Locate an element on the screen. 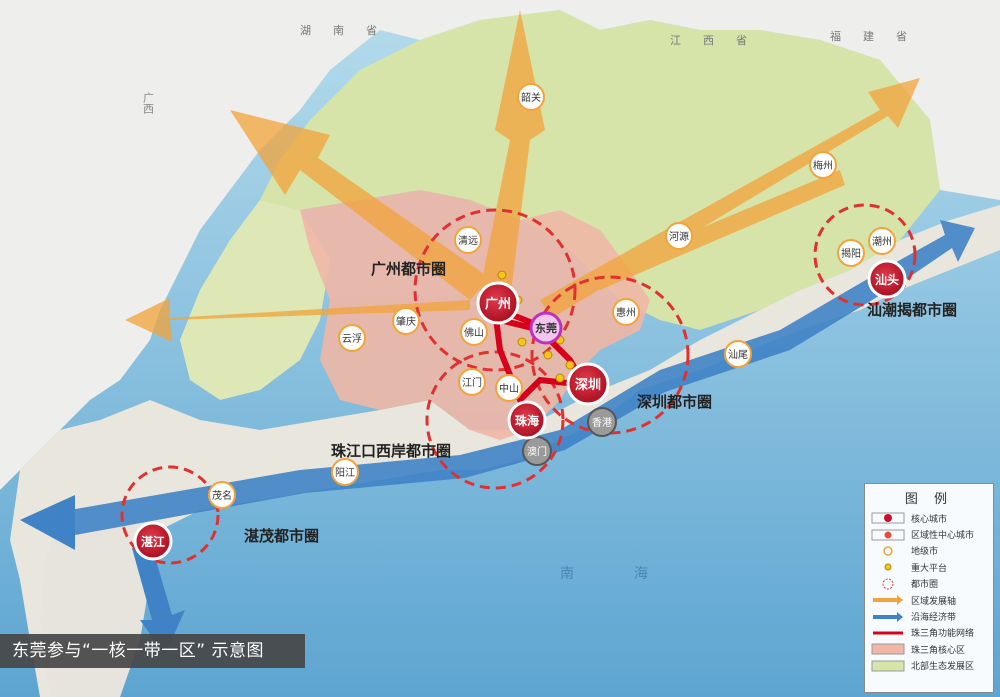  prefecture-city-legend-icon is located at coordinates (888, 551).